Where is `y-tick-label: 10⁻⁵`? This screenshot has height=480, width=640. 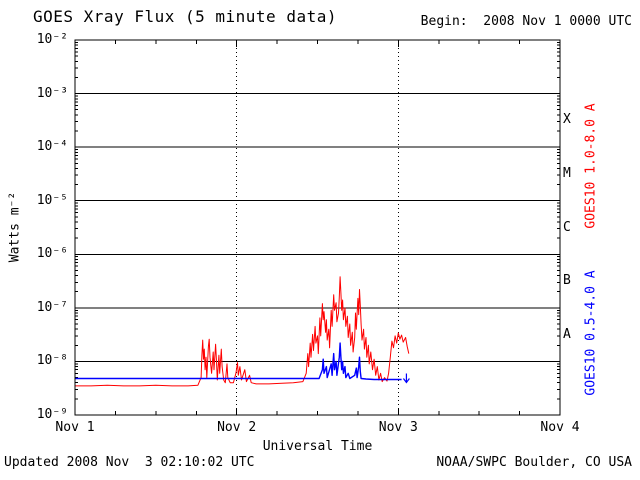
y-tick-label: 10⁻⁵ is located at coordinates (52, 200).